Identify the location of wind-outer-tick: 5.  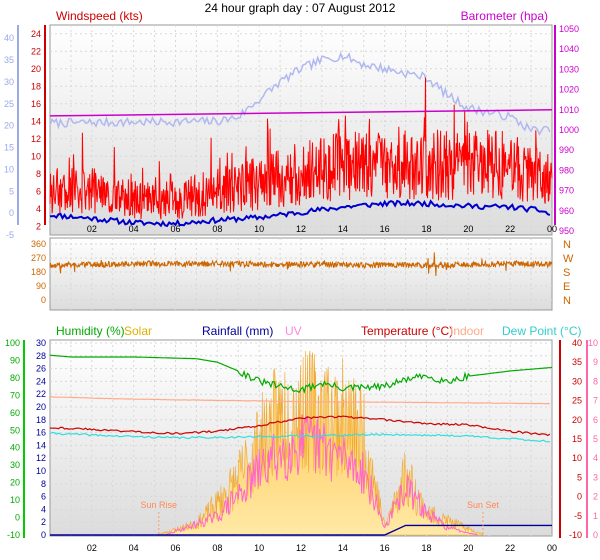
(11, 191).